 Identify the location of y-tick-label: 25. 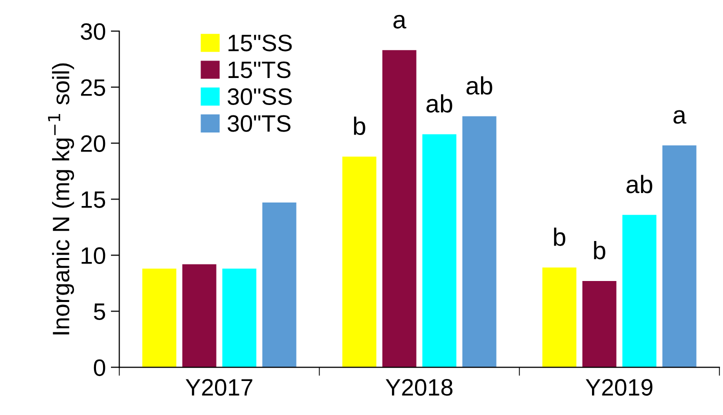
(93, 87).